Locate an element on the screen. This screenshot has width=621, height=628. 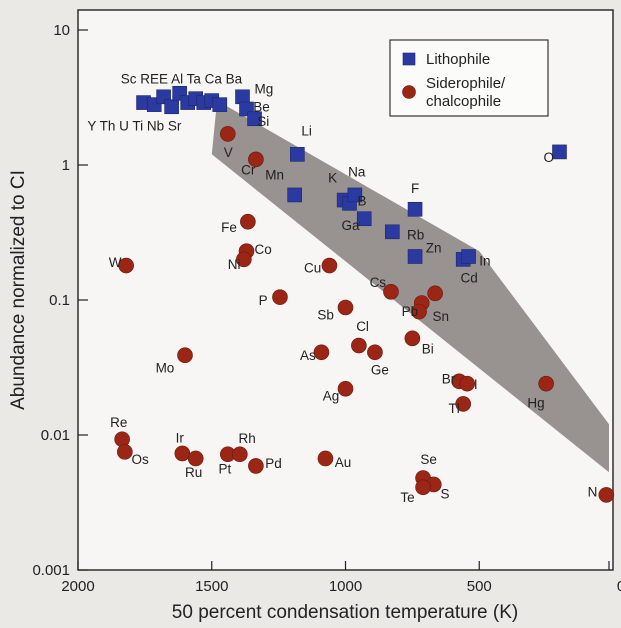
element-label: Cu is located at coordinates (312, 267).